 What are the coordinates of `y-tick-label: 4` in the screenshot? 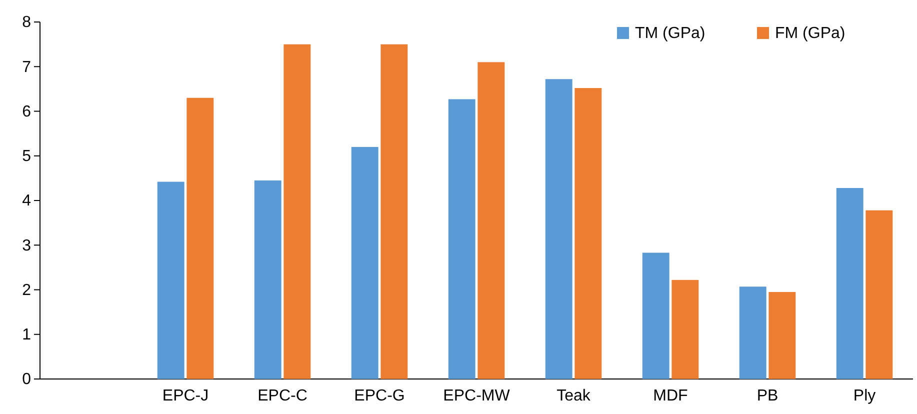 It's located at (27, 201).